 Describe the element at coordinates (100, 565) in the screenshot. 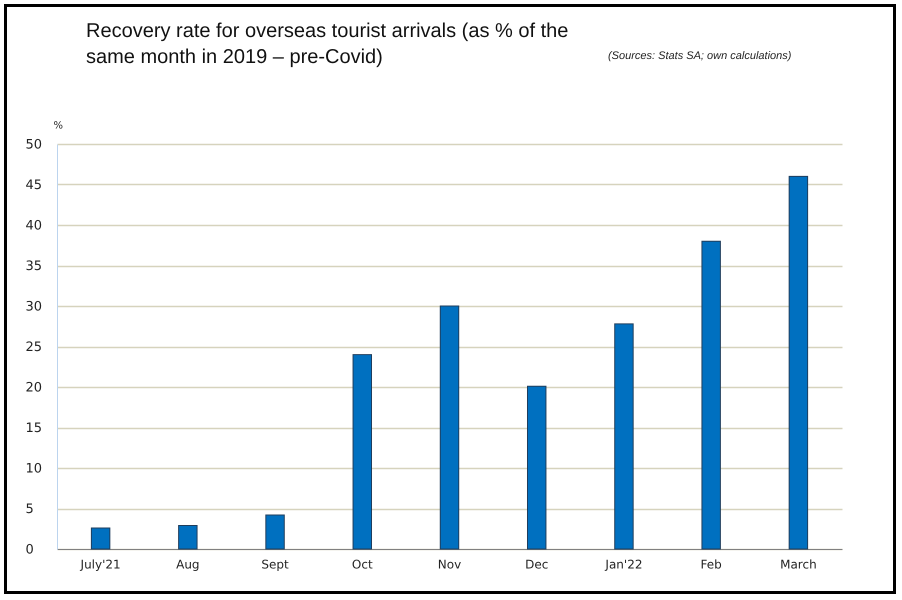

I see `x-tick-label: July'21` at that location.